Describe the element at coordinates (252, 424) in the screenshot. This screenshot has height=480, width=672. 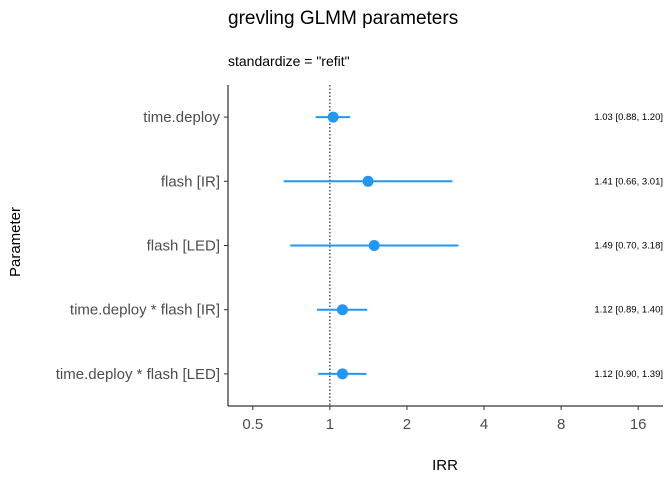
I see `x-tick-label: 0.5` at that location.